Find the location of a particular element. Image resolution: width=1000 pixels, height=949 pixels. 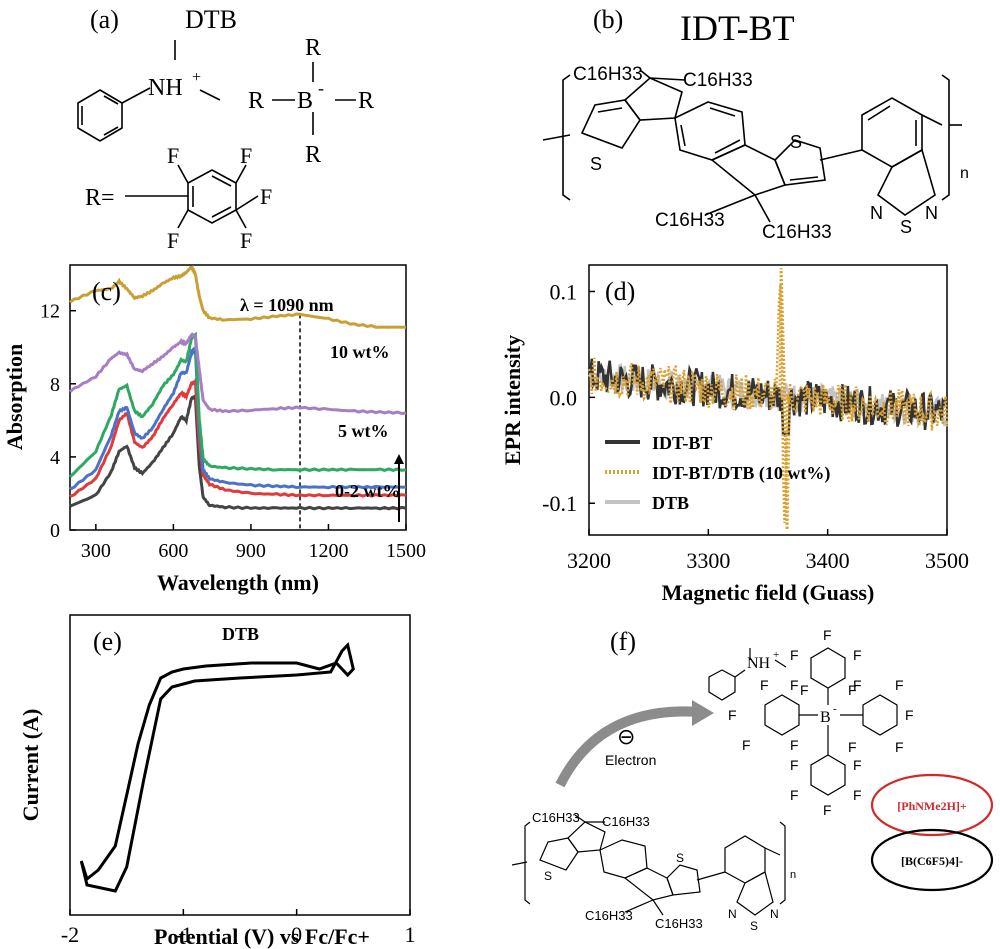

fluorine-f1: F is located at coordinates (827, 635).